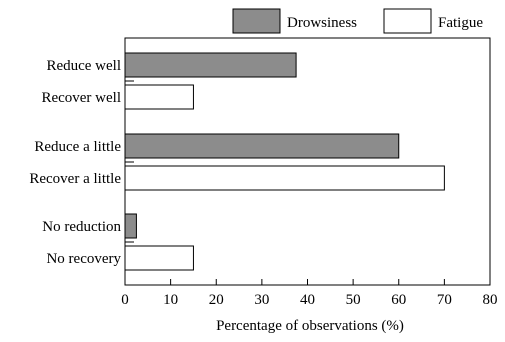  What do you see at coordinates (210, 65) in the screenshot?
I see `bar-drowsiness-reduce-well` at bounding box center [210, 65].